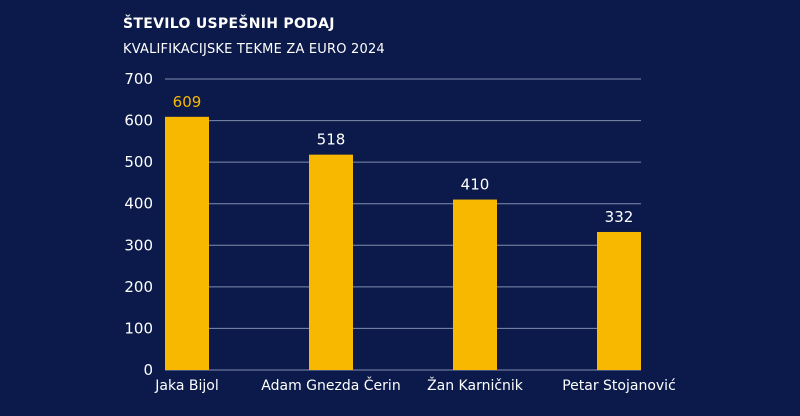 The image size is (800, 416). I want to click on y-tick-label: 200, so click(138, 287).